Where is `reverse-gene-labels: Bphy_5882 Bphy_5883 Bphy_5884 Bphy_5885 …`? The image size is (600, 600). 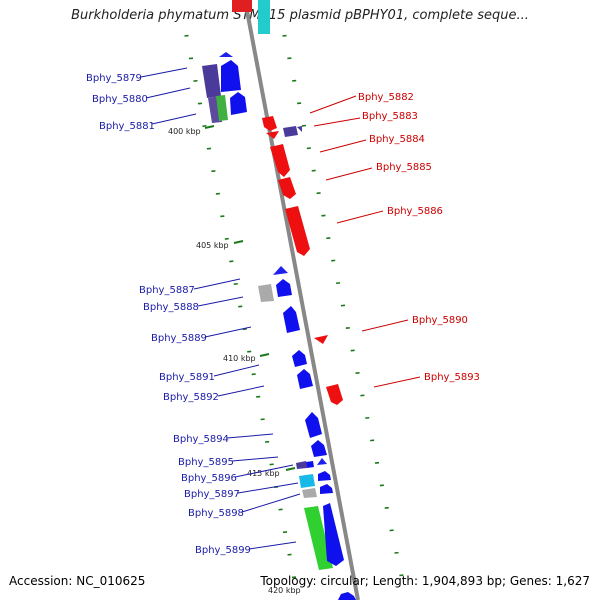
reverse-gene-labels: Bphy_5882 Bphy_5883 Bphy_5884 Bphy_5885 … is located at coordinates (394, 240).